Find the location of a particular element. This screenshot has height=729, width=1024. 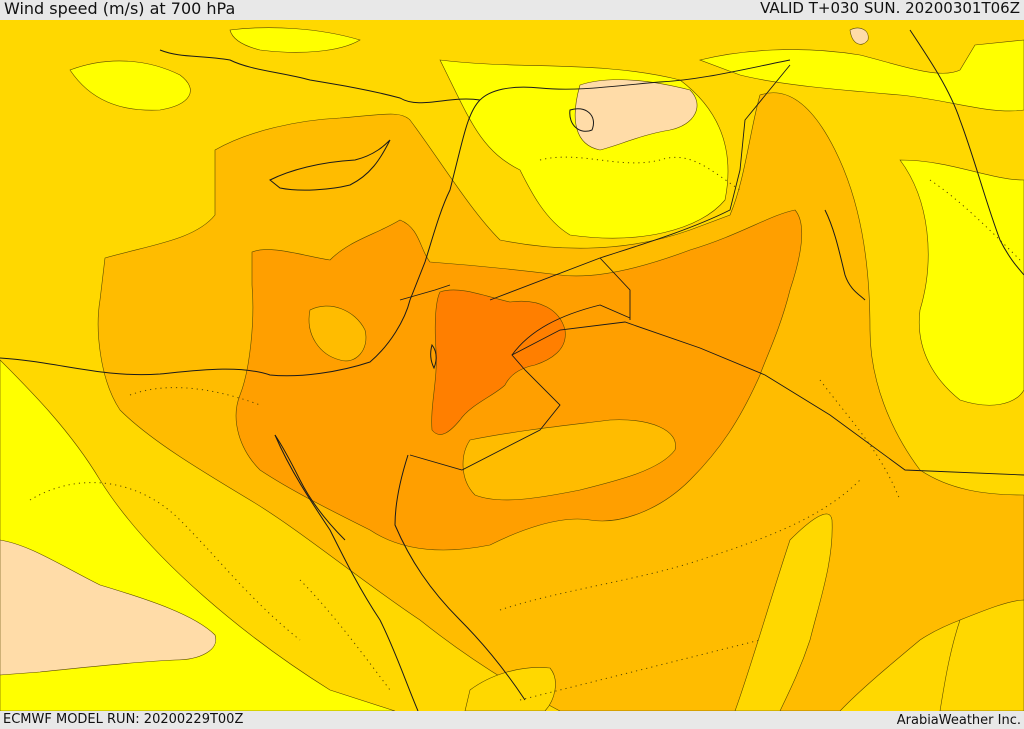

wind-level-medium-light-south is located at coordinates (510, 689).